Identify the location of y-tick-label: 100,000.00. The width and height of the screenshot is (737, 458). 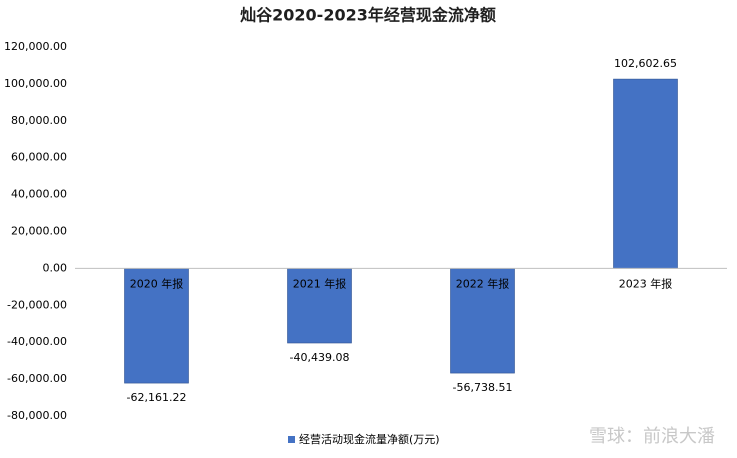
(35, 83).